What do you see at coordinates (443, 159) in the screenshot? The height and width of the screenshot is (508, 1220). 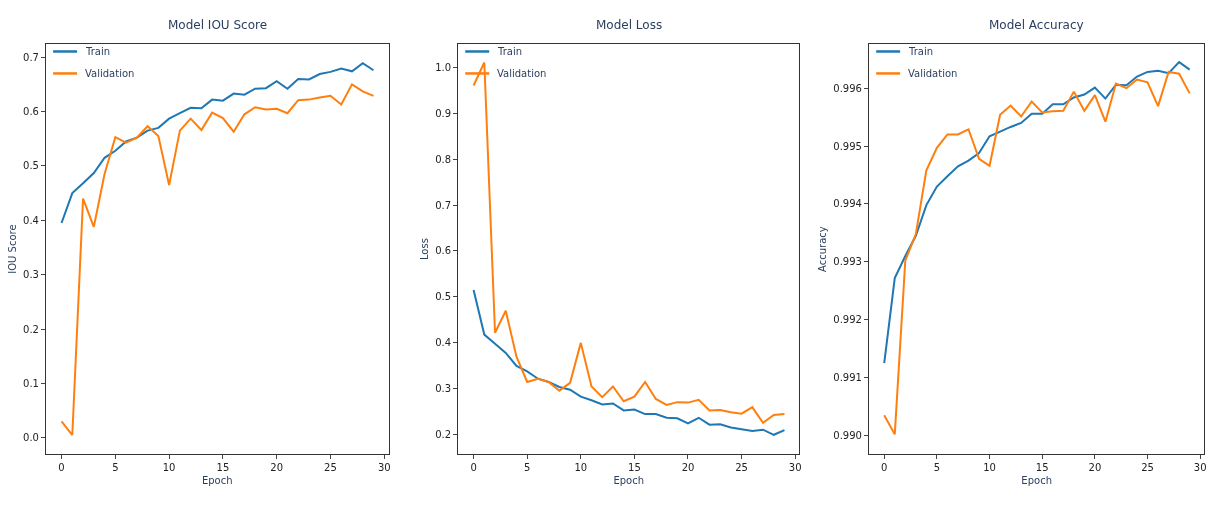 I see `y-tick-label: 0.8` at bounding box center [443, 159].